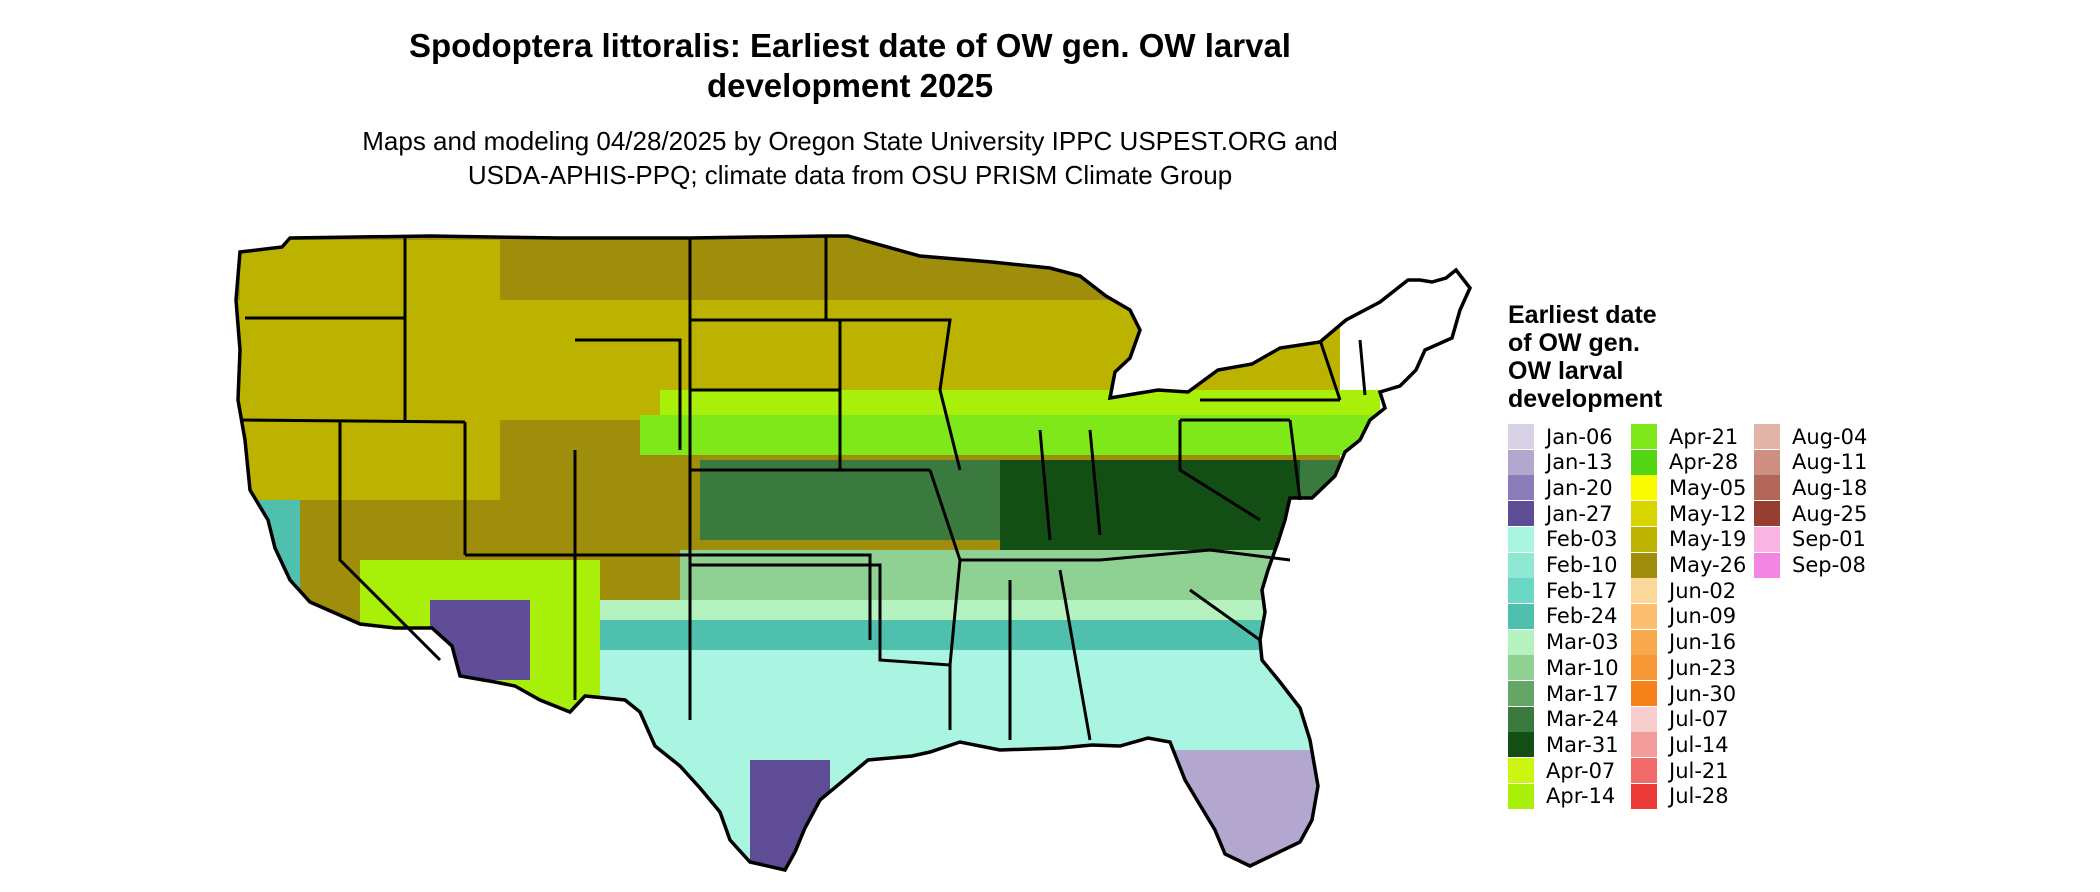 The width and height of the screenshot is (2100, 892). What do you see at coordinates (1582, 719) in the screenshot?
I see `legend-label: Mar-24` at bounding box center [1582, 719].